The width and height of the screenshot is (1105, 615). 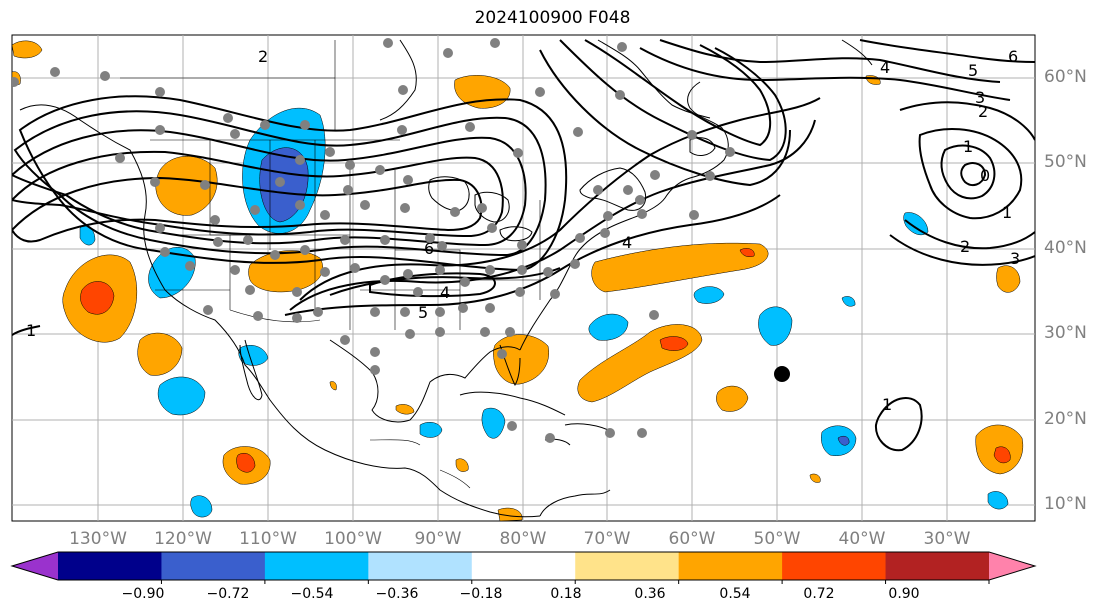 What do you see at coordinates (735, 594) in the screenshot?
I see `colorbar-tick-label: 0.54` at bounding box center [735, 594].